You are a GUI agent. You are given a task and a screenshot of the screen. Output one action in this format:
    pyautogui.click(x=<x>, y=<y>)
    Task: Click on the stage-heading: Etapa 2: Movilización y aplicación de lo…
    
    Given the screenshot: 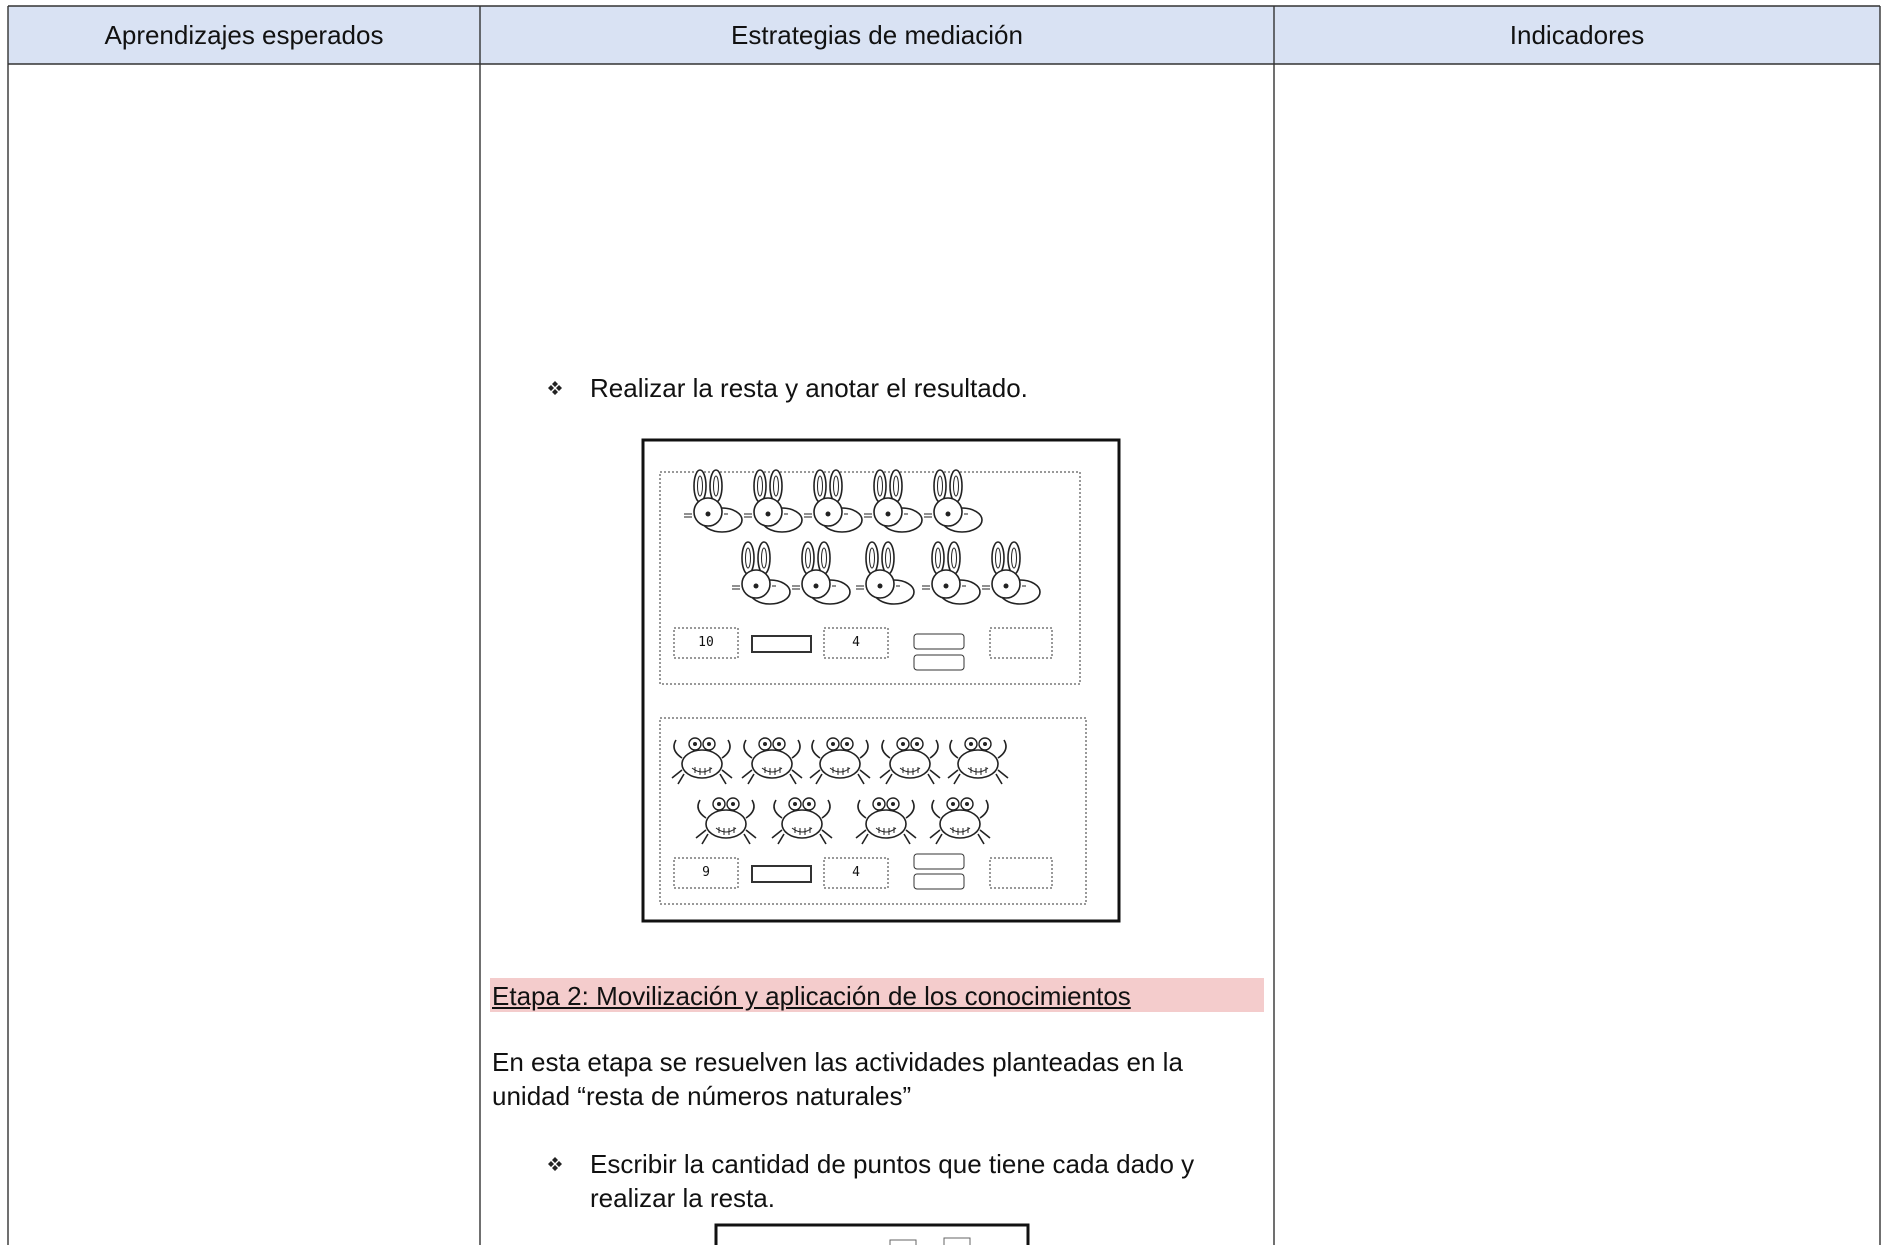 What is the action you would take?
    pyautogui.click(x=811, y=996)
    